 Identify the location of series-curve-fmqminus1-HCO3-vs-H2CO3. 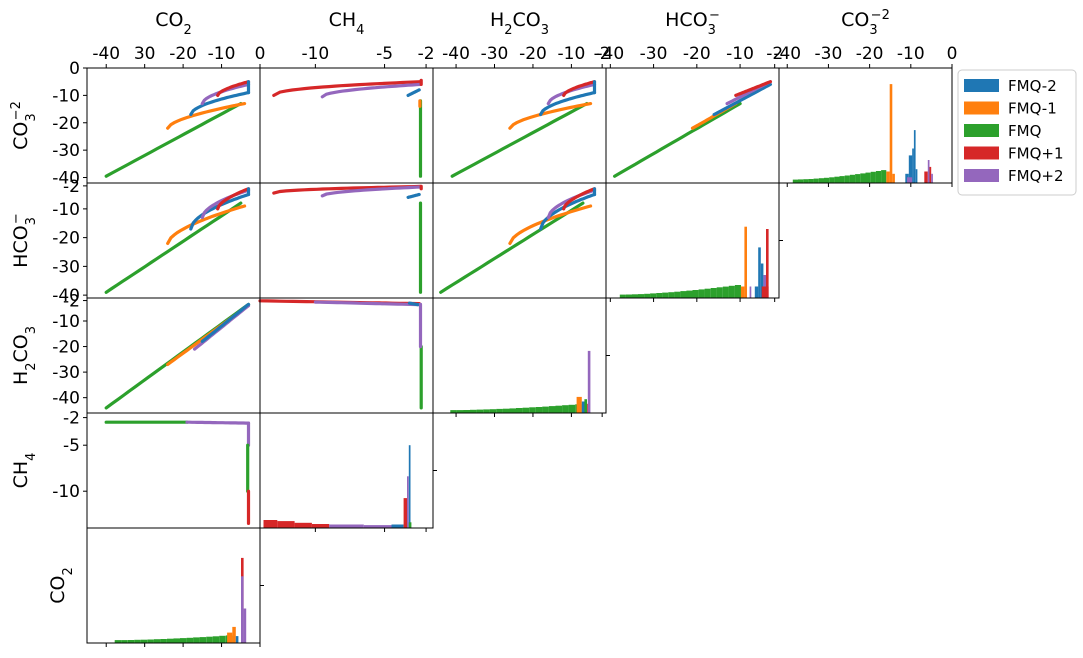
(550, 224).